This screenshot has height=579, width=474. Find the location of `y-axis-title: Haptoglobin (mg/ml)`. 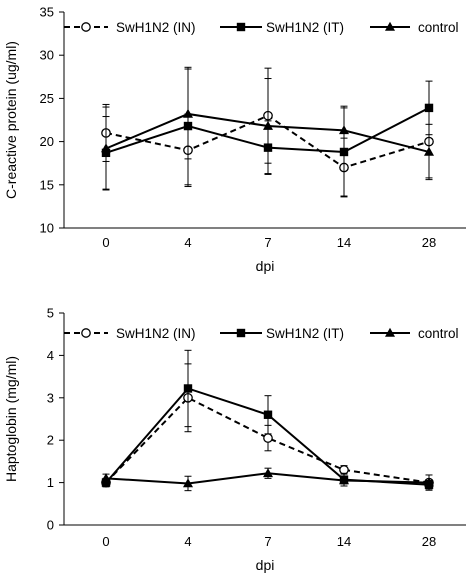

y-axis-title: Haptoglobin (mg/ml) is located at coordinates (11, 419).